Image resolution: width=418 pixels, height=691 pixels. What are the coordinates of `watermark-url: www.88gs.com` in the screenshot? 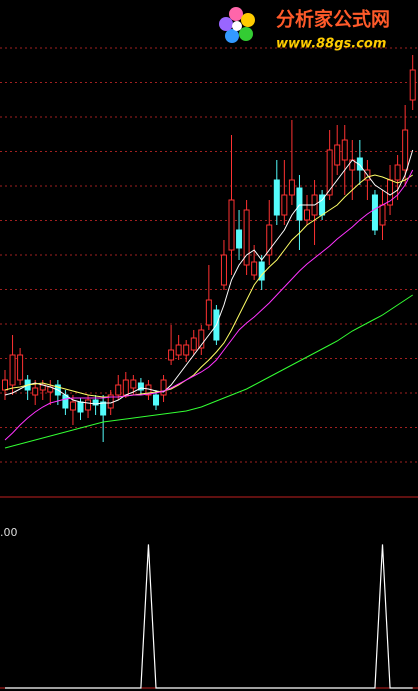 It's located at (331, 44).